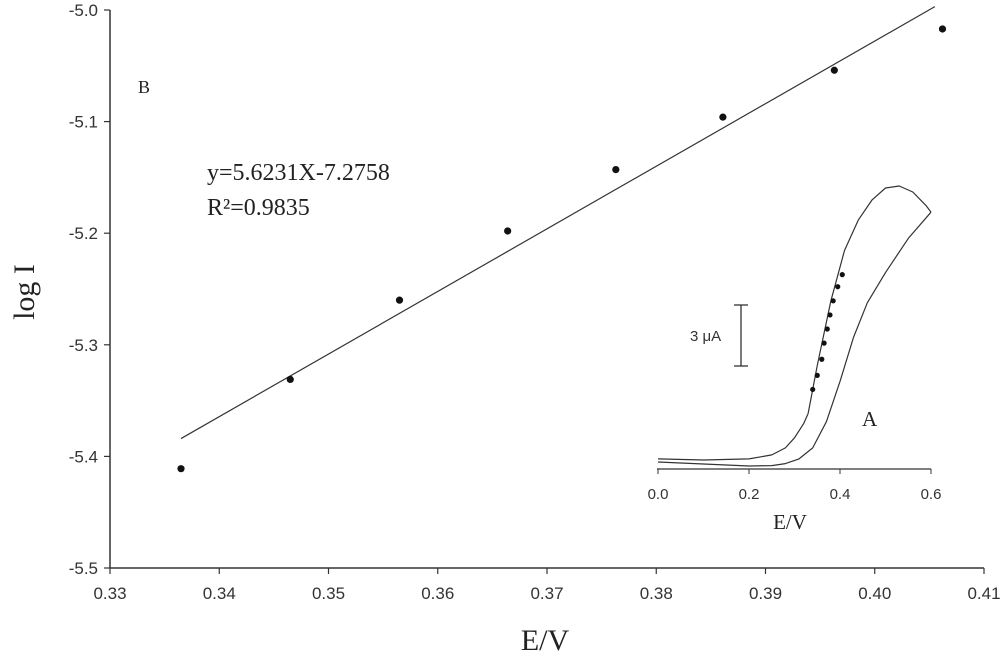  I want to click on inset-x-tick-label: 0.4, so click(840, 494).